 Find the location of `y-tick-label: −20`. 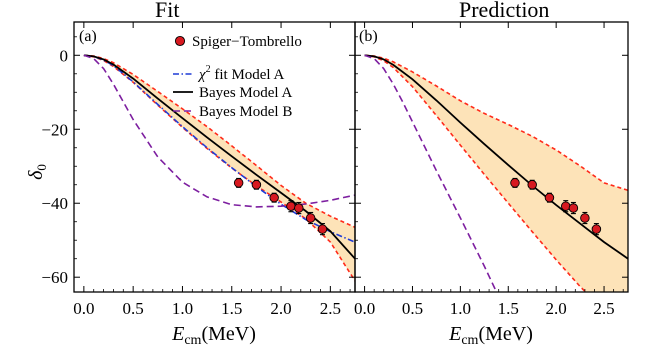

y-tick-label: −20 is located at coordinates (54, 129).